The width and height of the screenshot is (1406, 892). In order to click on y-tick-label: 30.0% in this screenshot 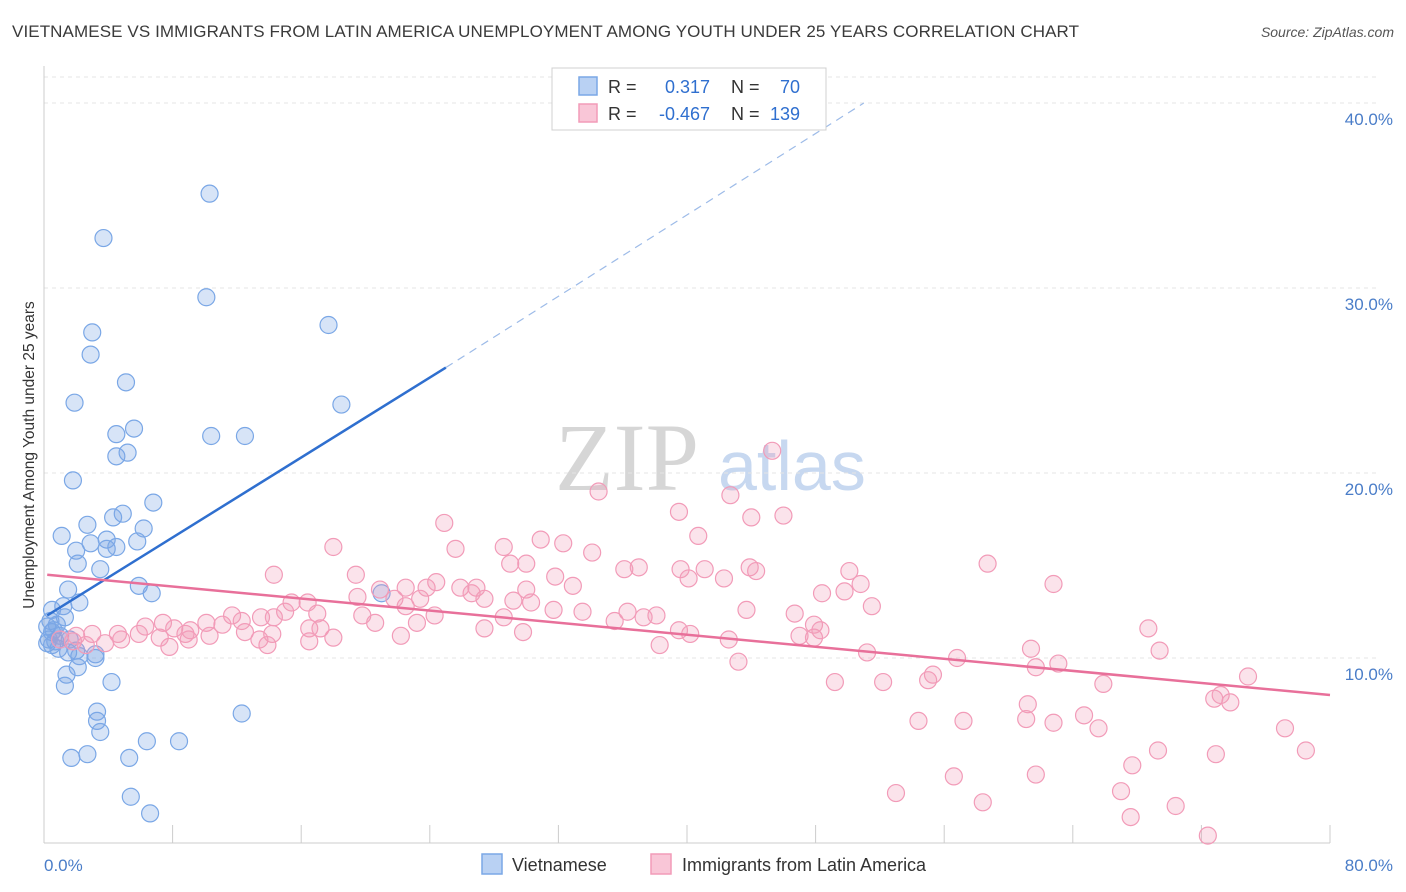, I will do `click(1369, 304)`.